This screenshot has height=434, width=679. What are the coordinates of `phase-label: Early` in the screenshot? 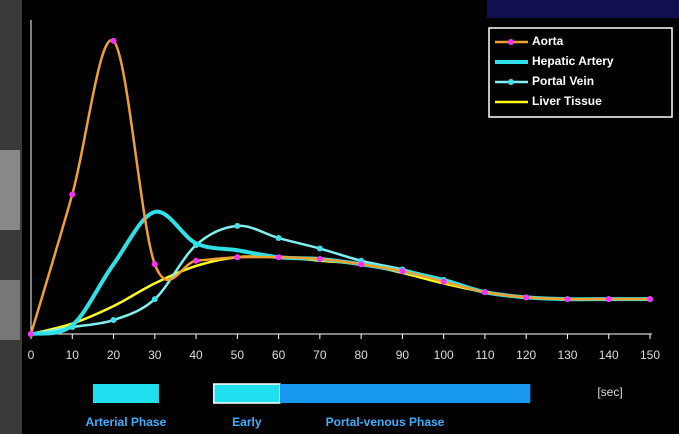 It's located at (247, 422).